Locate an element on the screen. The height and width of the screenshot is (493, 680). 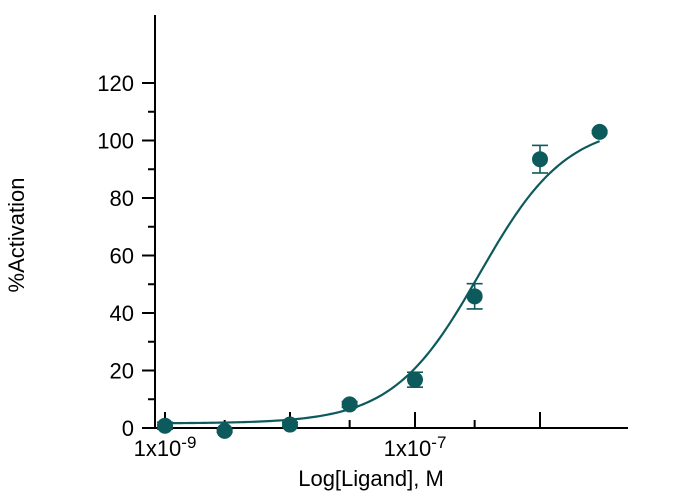
y-axis: 0 20 40 60 80 100 120 is located at coordinates (126, 228).